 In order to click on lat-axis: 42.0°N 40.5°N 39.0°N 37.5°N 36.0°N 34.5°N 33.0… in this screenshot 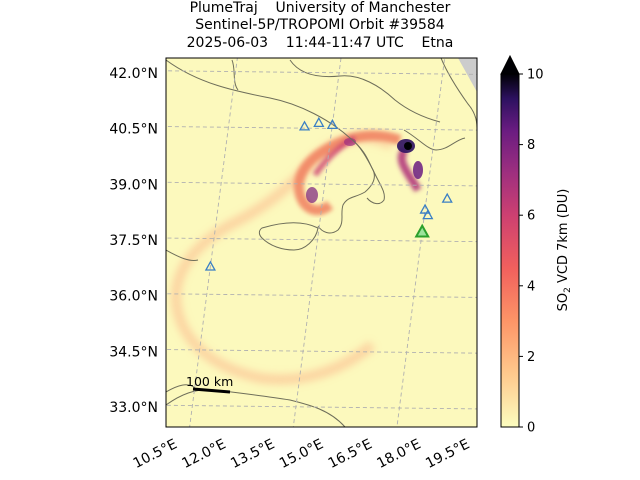, I will do `click(133, 241)`.